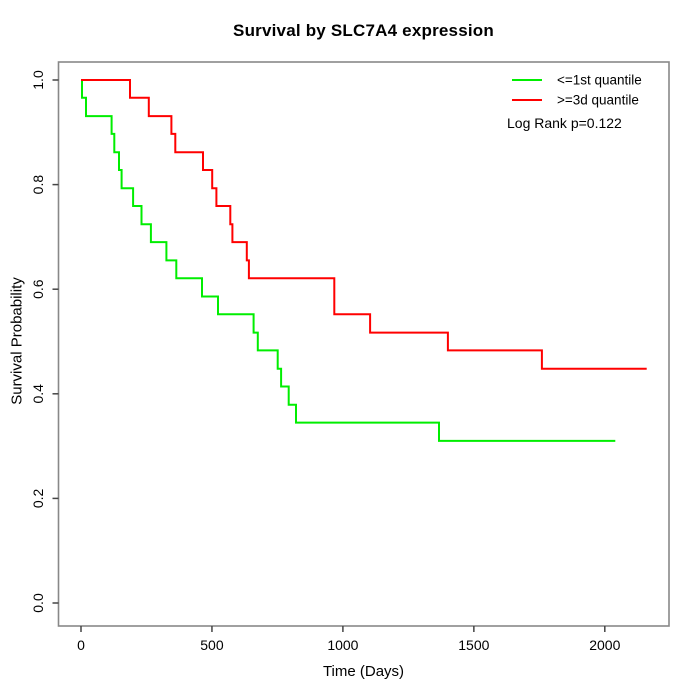 Image resolution: width=700 pixels, height=700 pixels. I want to click on log-rank-annotation: Log Rank p=0.122, so click(564, 123).